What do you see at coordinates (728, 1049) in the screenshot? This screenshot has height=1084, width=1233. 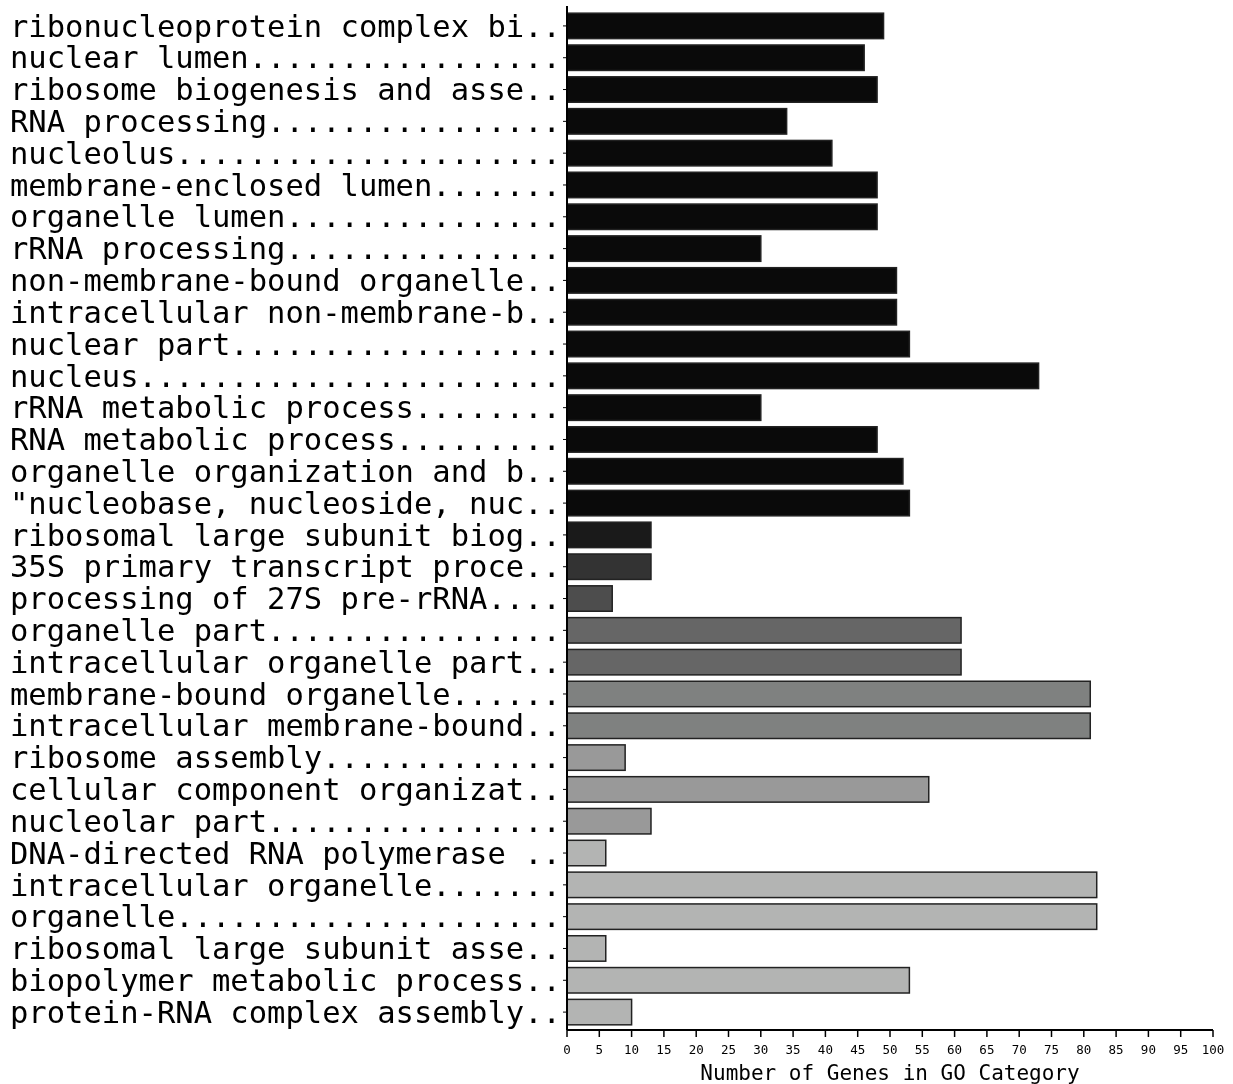 I see `x-tick-label: 25` at bounding box center [728, 1049].